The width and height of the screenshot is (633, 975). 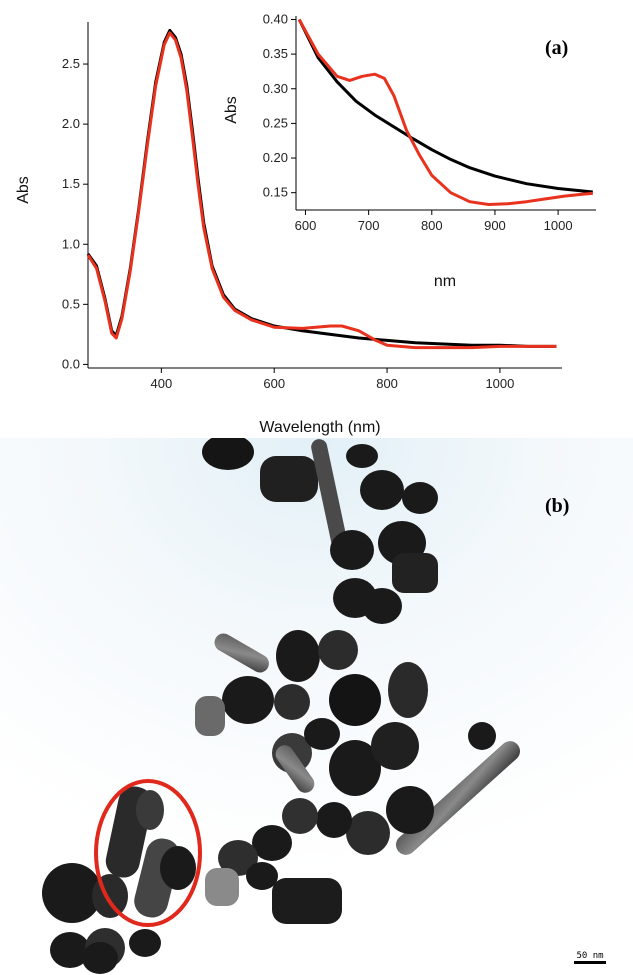 I want to click on inset-y-tick-label: 0.30, so click(x=275, y=88).